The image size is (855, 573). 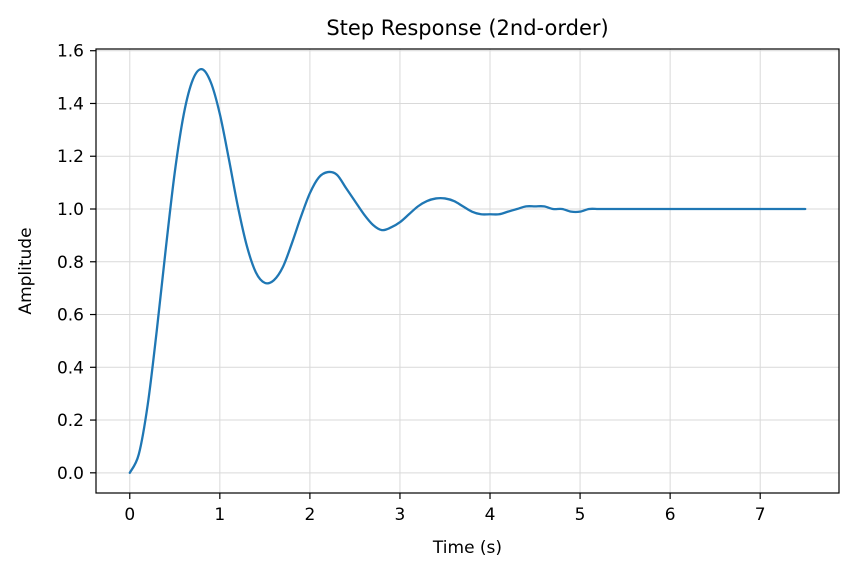 What do you see at coordinates (70, 368) in the screenshot?
I see `y-tick-label: 0.4` at bounding box center [70, 368].